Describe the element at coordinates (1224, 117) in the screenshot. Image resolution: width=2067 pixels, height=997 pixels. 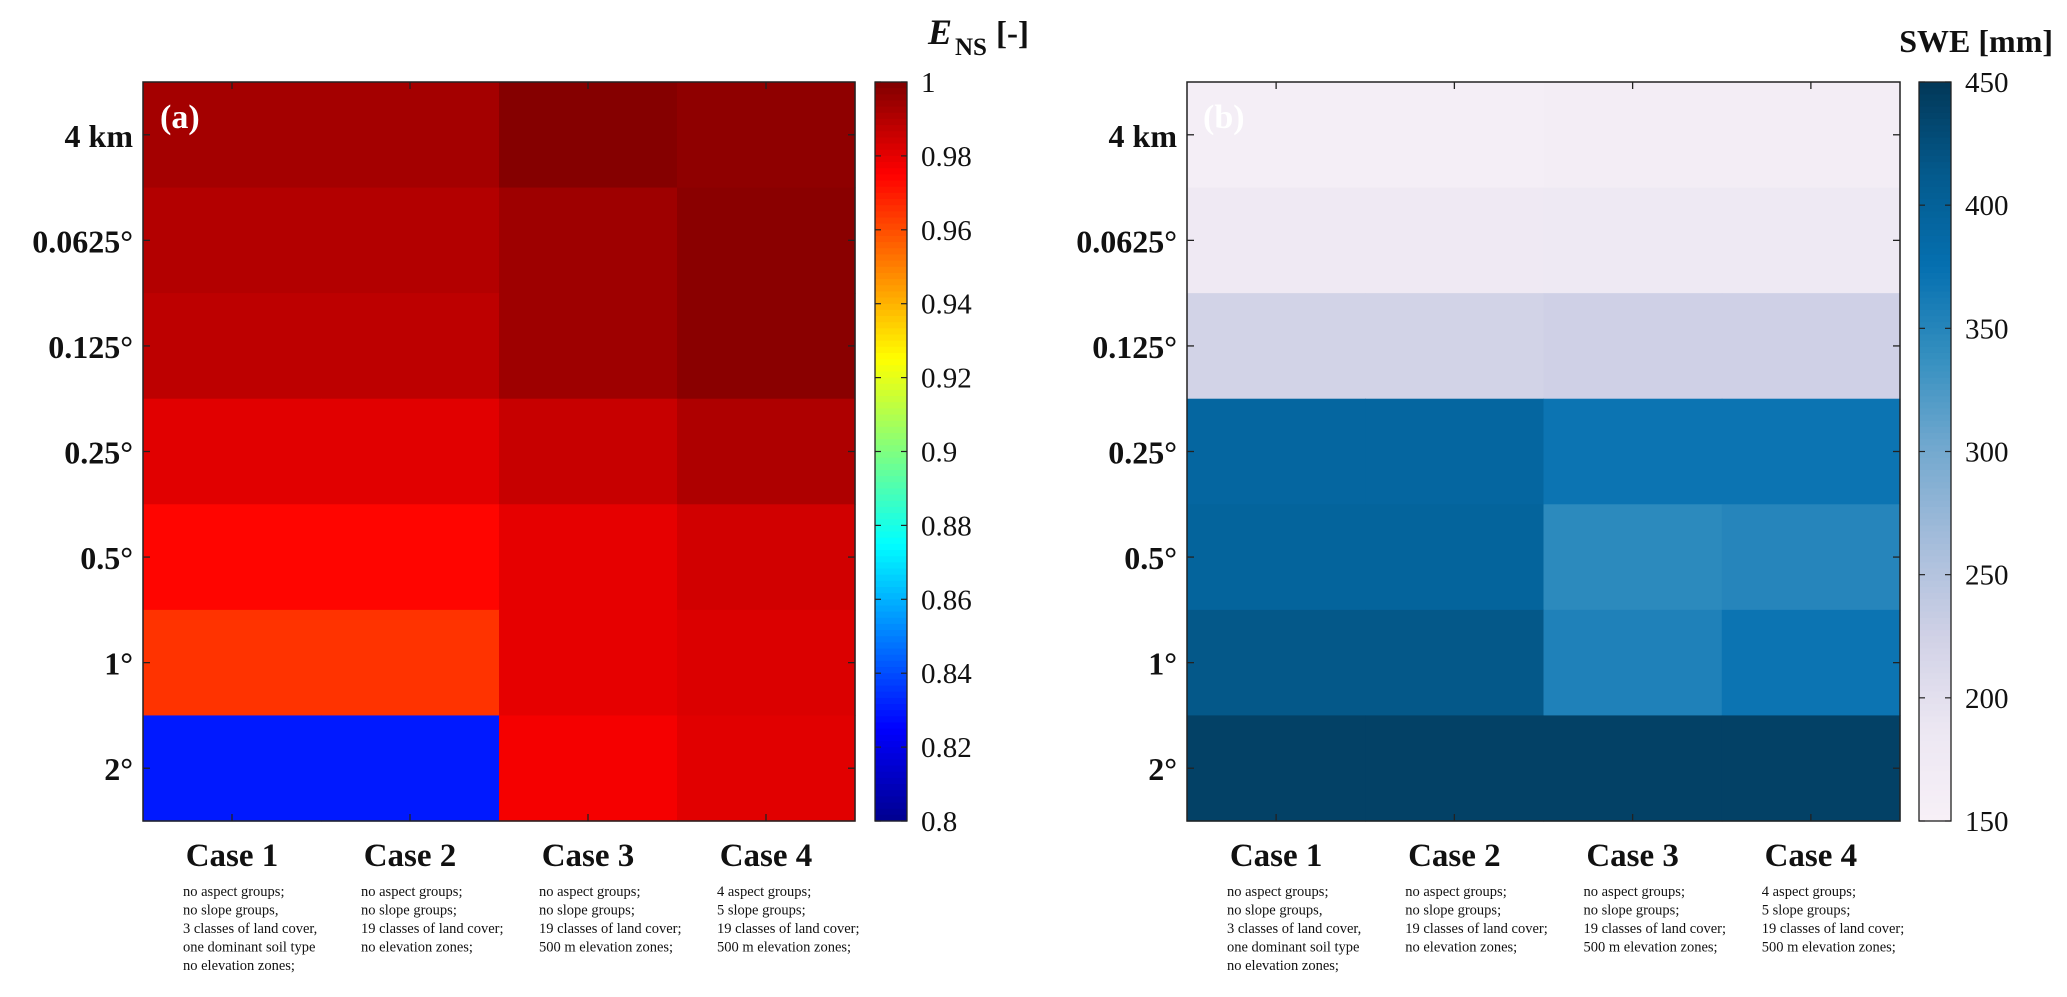
I see `panel-label: (b)` at that location.